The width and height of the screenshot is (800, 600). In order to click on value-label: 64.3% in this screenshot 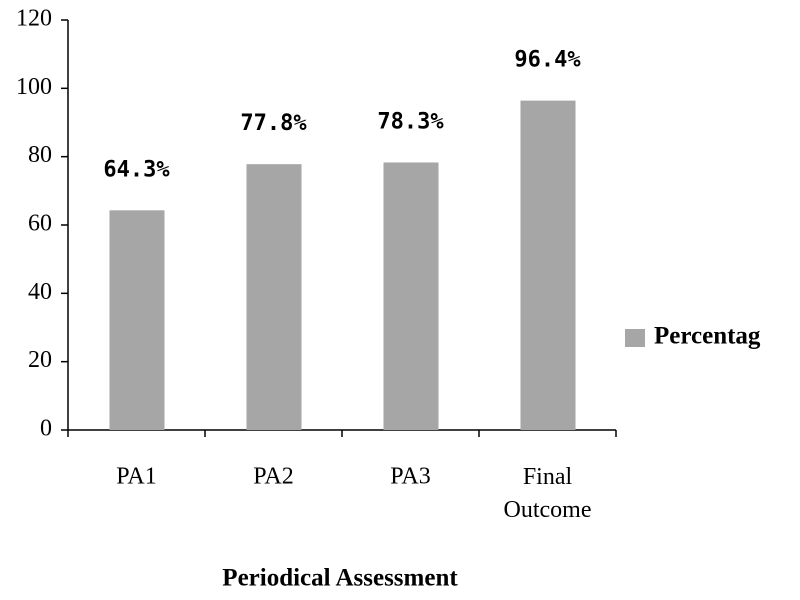, I will do `click(136, 169)`.